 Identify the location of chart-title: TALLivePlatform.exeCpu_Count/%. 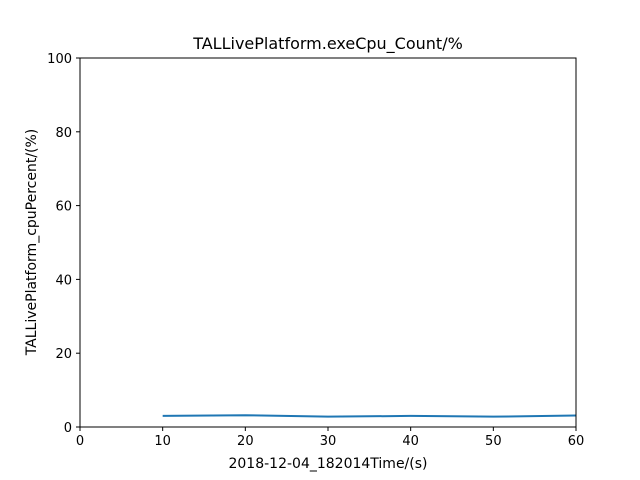
(327, 44).